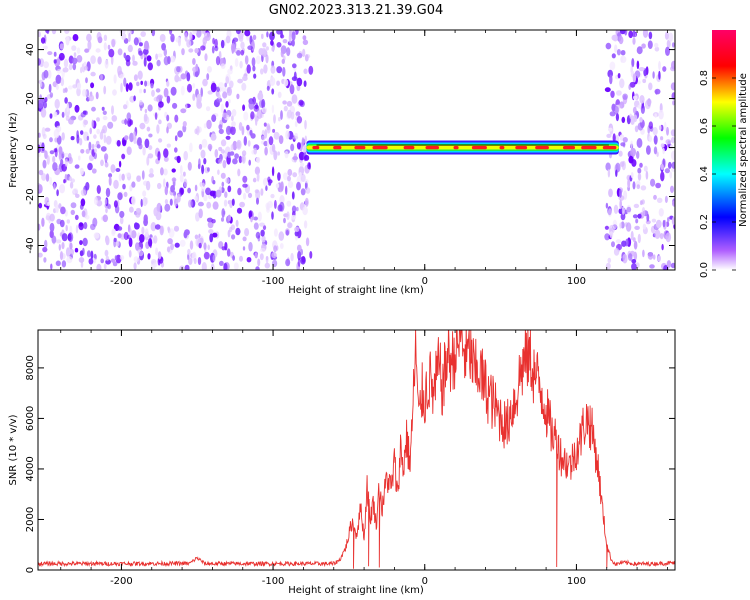  Describe the element at coordinates (13, 150) in the screenshot. I see `spectrogram-ylabel: Frequency (Hz)` at that location.